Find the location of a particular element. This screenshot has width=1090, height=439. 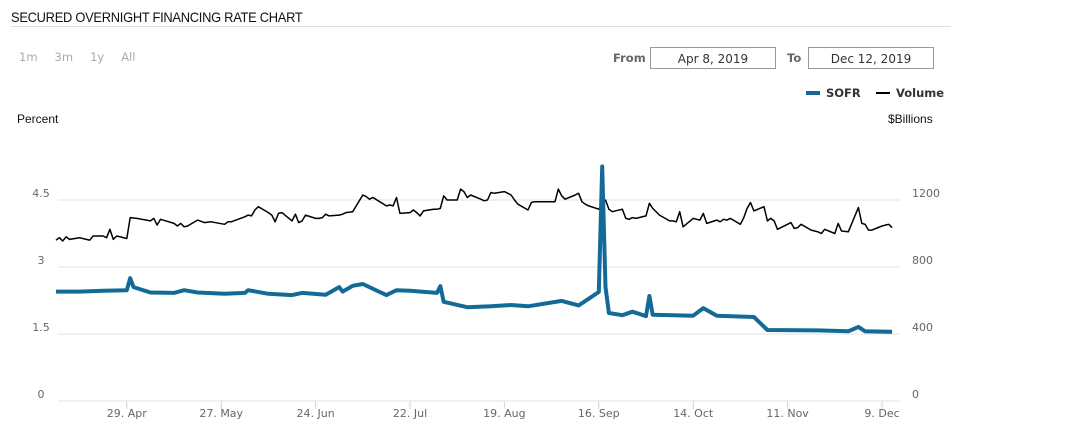

x-tick-label: 24. Jun is located at coordinates (316, 413).